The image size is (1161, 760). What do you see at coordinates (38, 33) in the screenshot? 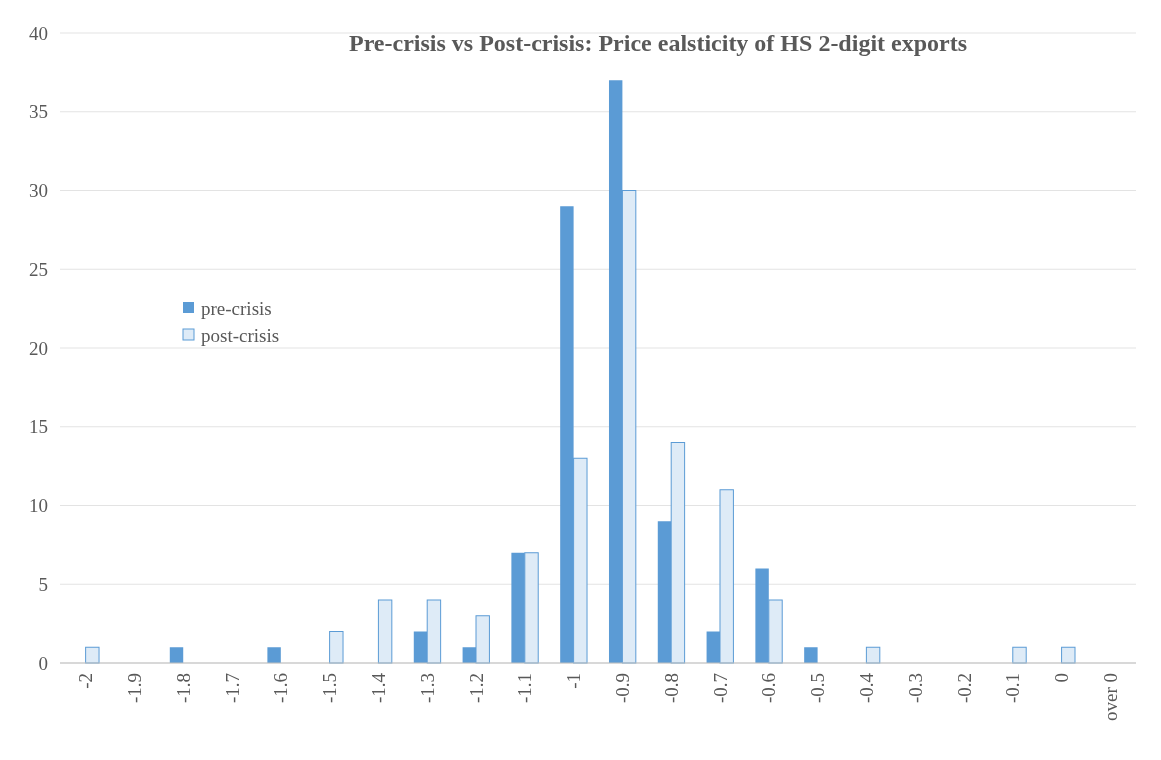
I see `y-tick-label: 40` at bounding box center [38, 33].